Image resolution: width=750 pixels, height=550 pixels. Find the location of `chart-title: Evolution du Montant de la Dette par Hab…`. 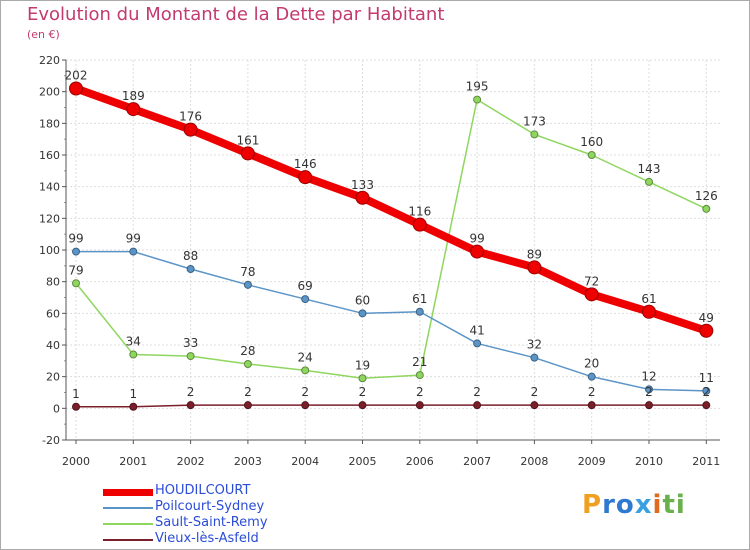

chart-title: Evolution du Montant de la Dette par Hab… is located at coordinates (236, 14).